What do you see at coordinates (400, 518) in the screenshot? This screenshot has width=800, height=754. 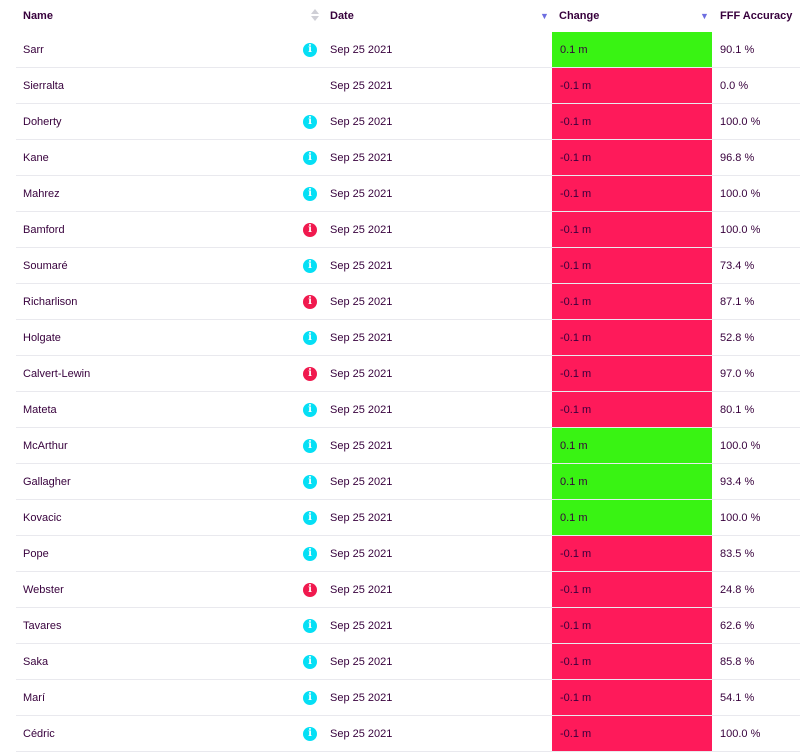 I see `table-row: Kovacic i Sep 25 2021 0.1 m 100.0 %` at bounding box center [400, 518].